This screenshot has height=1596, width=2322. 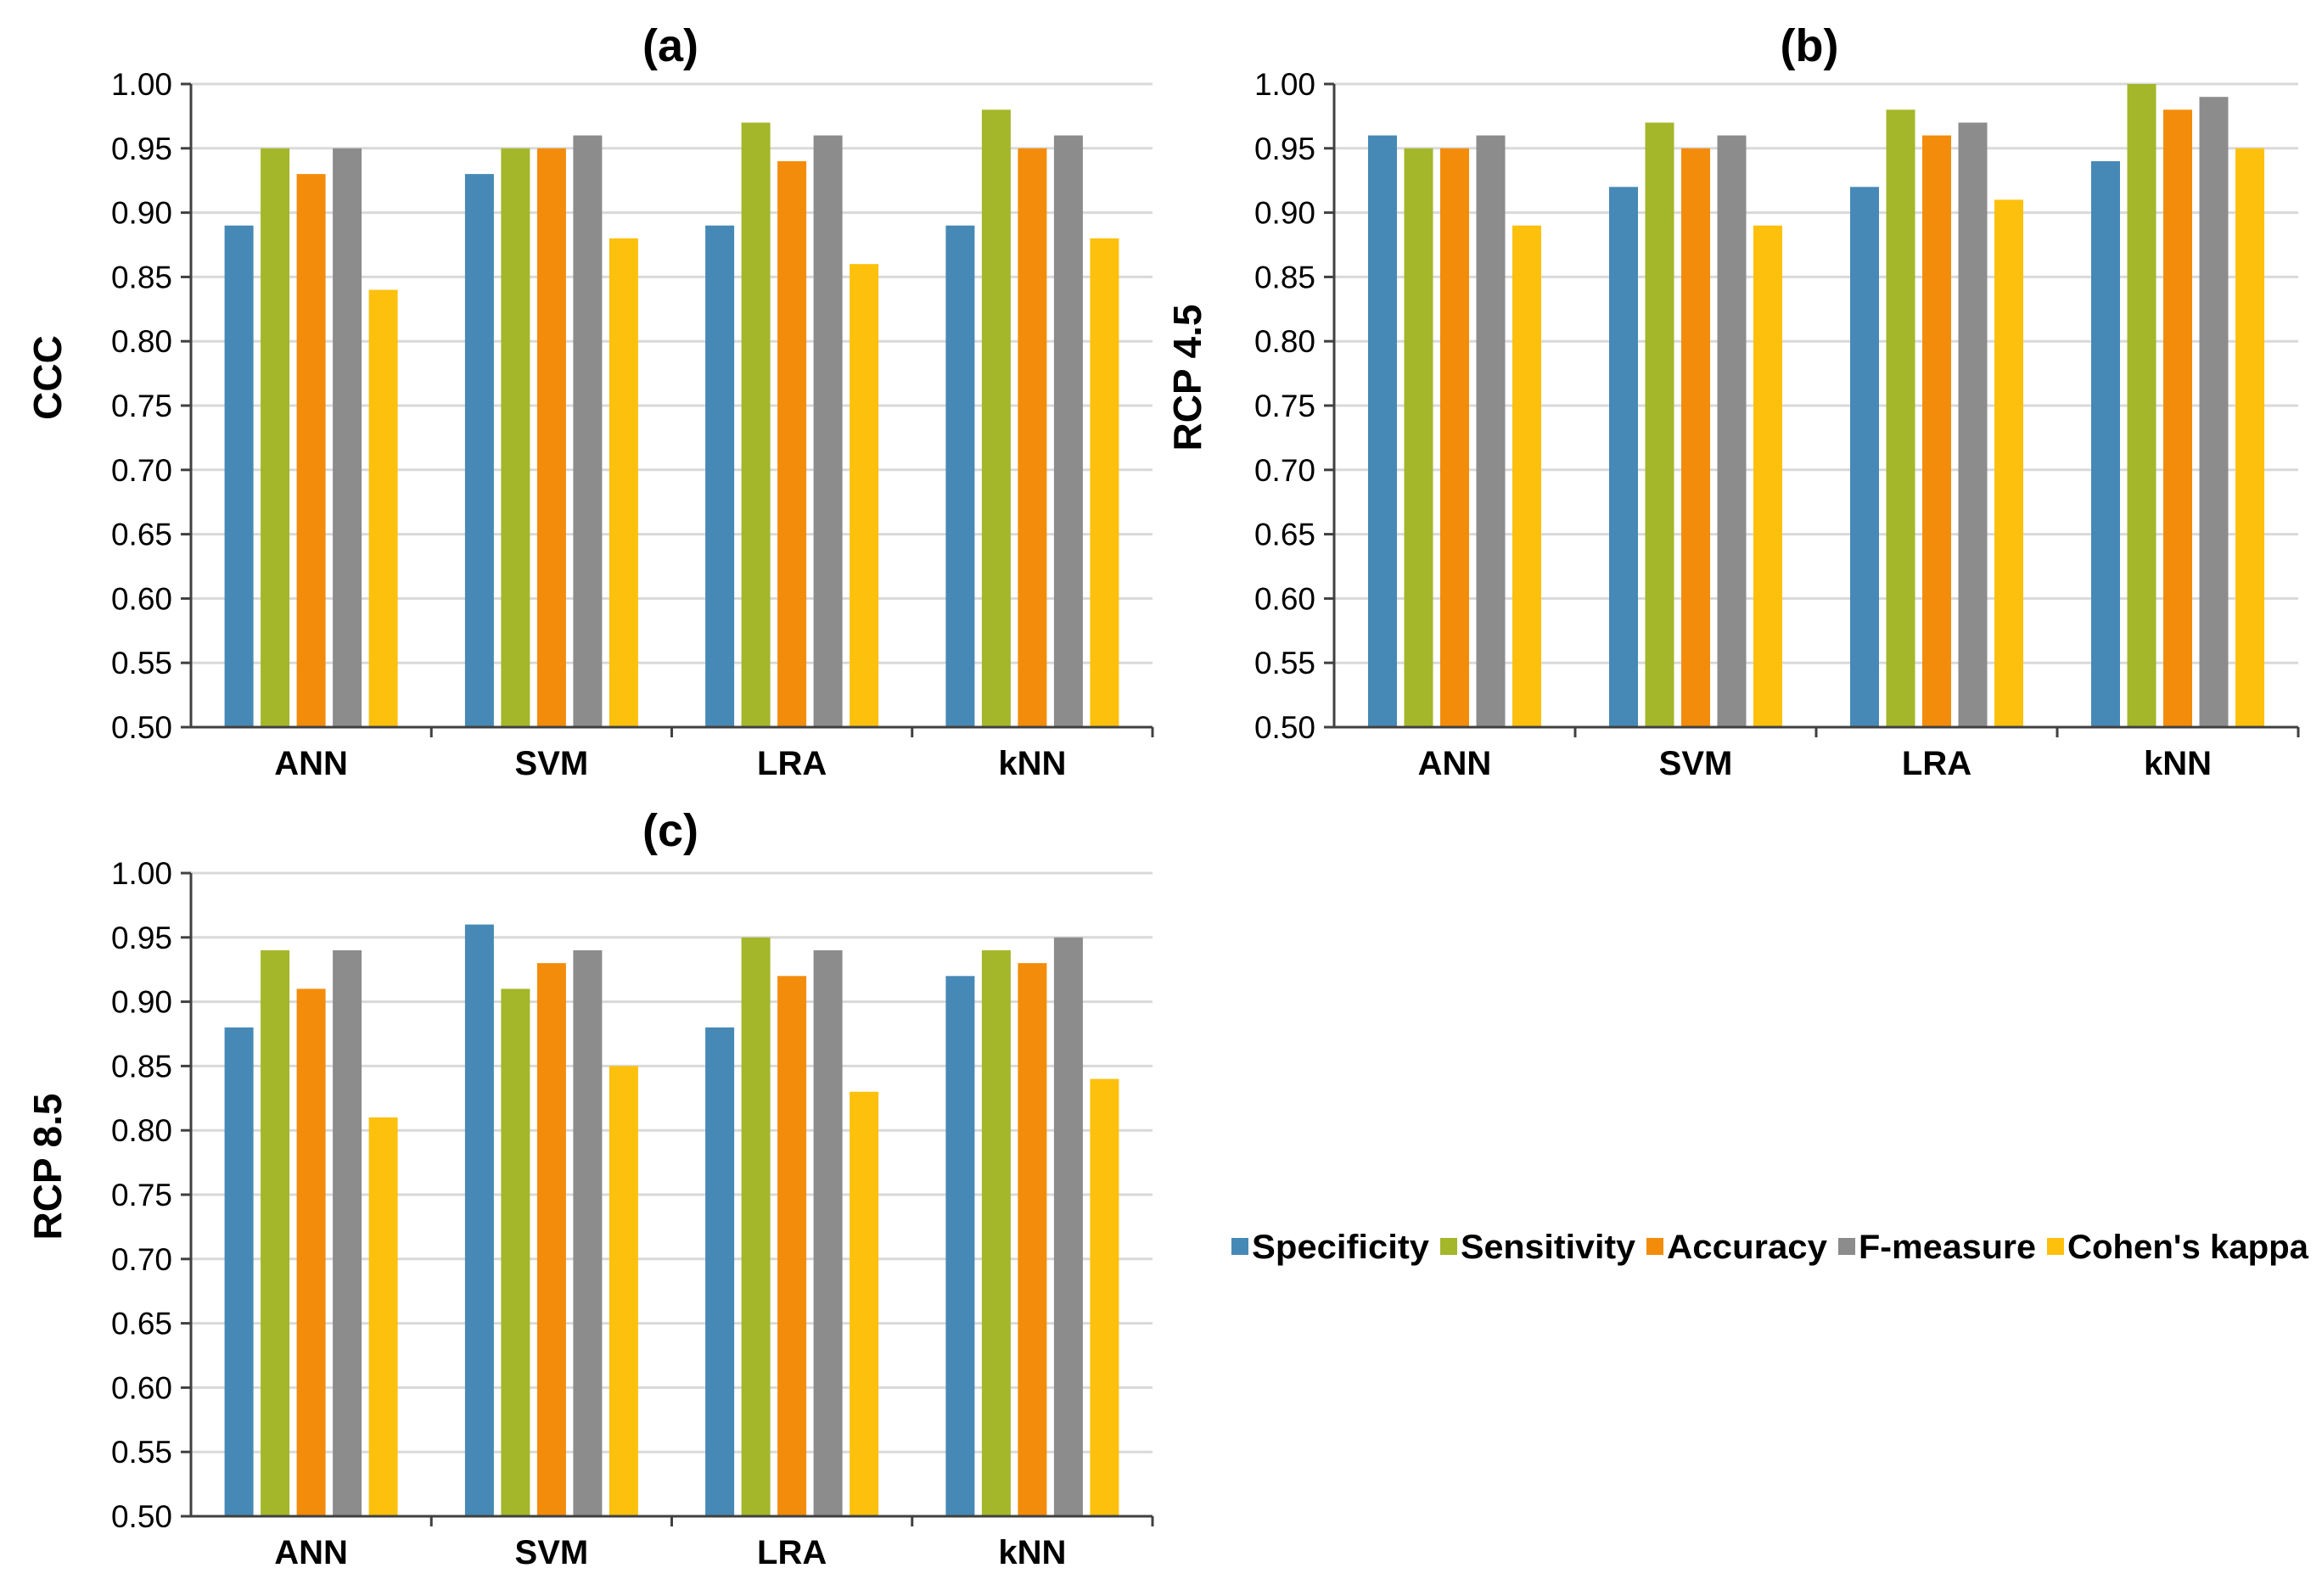 I want to click on panel-a-ytick-label: 0.50, so click(x=141, y=728).